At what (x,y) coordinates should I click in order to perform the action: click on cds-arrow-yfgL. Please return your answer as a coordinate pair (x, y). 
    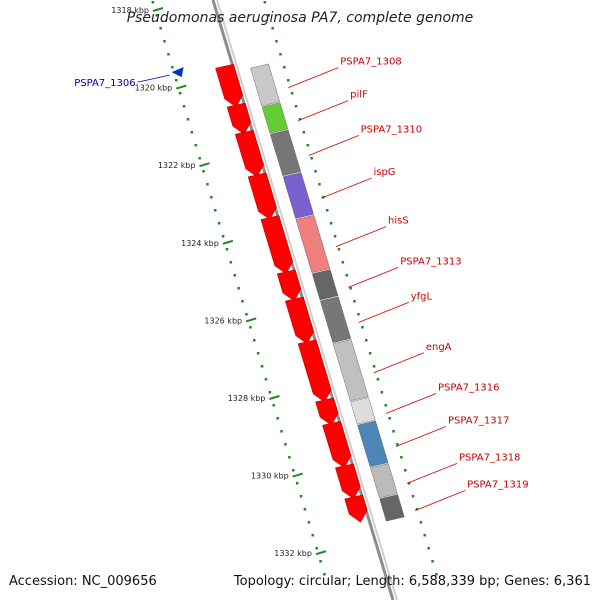
    Looking at the image, I should click on (299, 320).